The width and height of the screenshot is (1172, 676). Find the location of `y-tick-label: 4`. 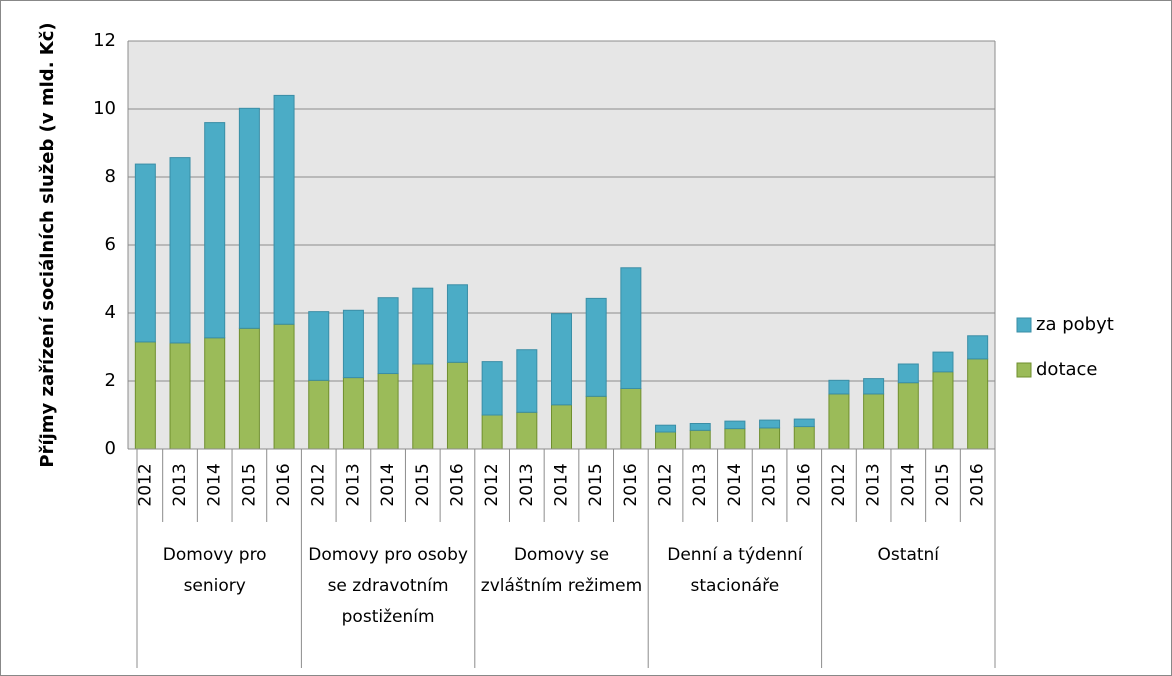

y-tick-label: 4 is located at coordinates (110, 312).